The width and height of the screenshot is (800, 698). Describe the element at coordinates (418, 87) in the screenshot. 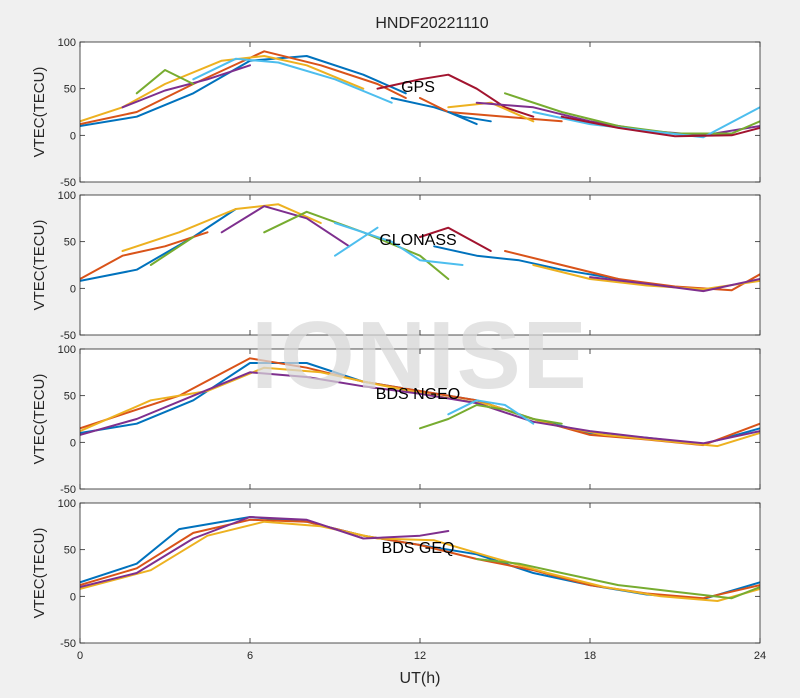

I see `panel-label: GPS` at that location.